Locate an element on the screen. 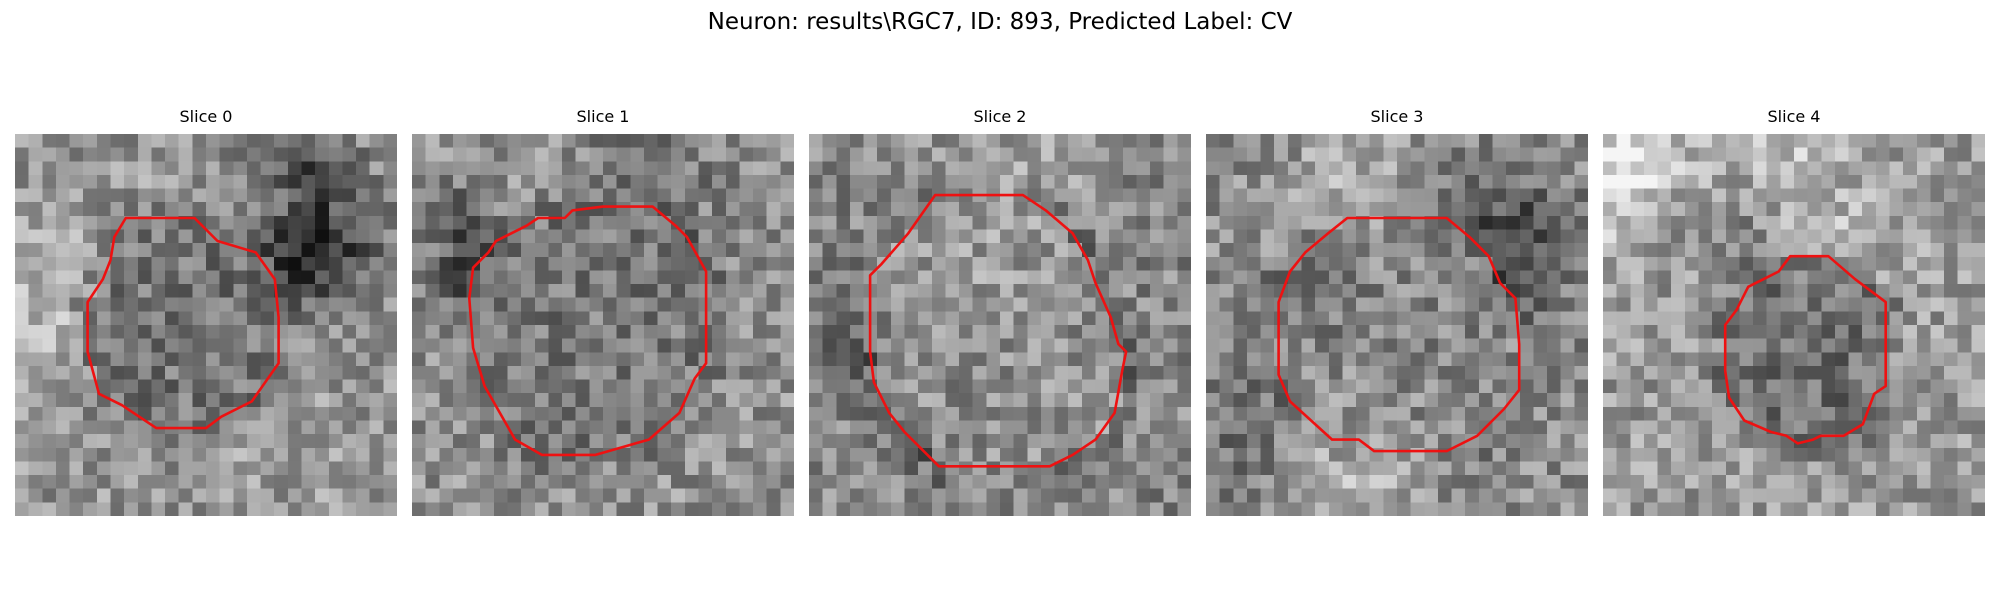 The height and width of the screenshot is (600, 2000). slice-panel-2: Slice 2 is located at coordinates (1000, 311).